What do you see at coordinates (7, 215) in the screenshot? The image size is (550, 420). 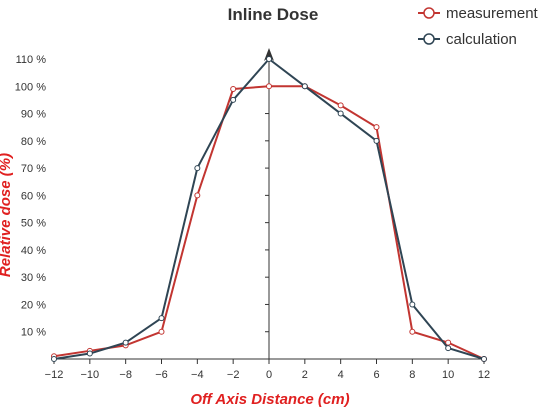 I see `y-axis-title: Relative dose (%)` at bounding box center [7, 215].